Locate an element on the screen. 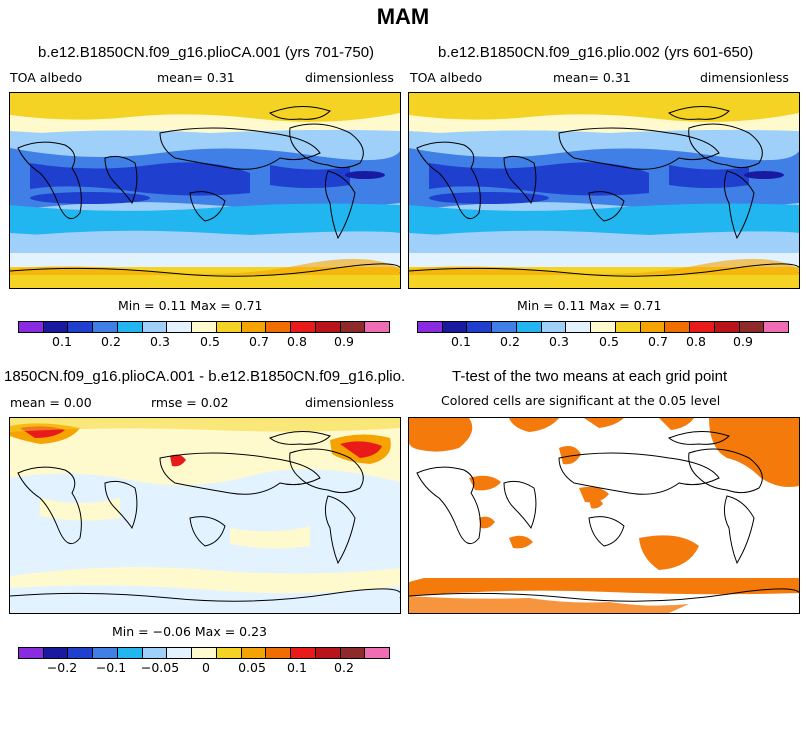 The image size is (806, 733). panel-b-tick: 0.3 is located at coordinates (559, 341).